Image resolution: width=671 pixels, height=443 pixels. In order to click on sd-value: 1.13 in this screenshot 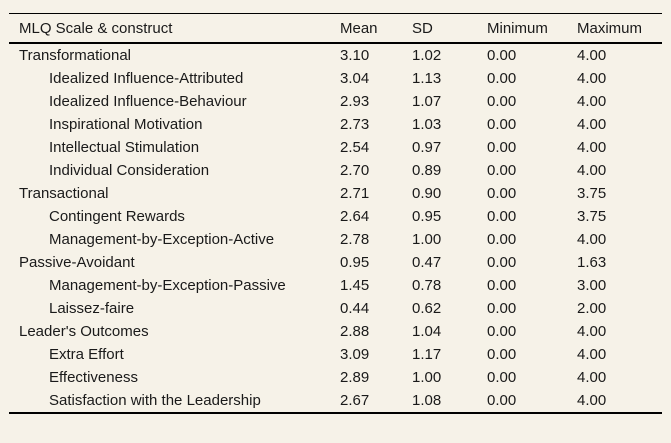, I will do `click(427, 78)`.